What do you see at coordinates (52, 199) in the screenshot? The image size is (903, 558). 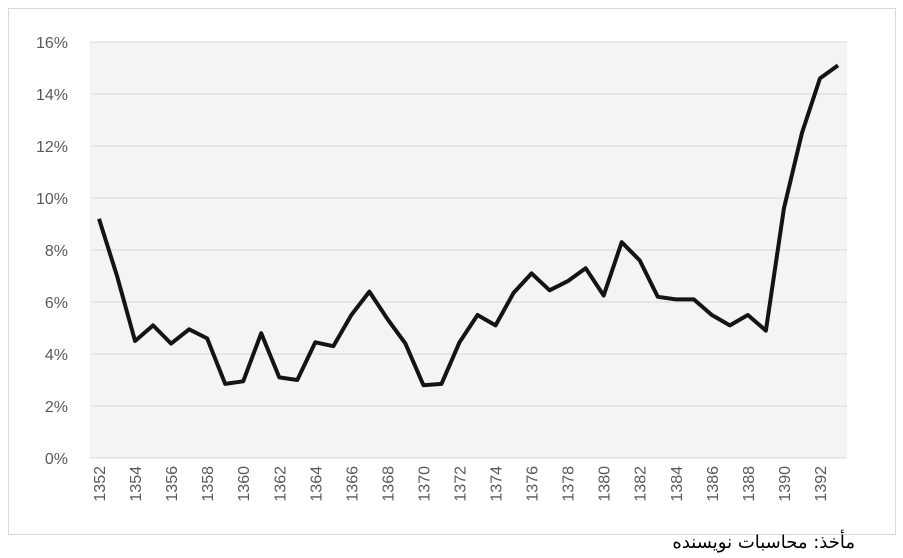 I see `y-tick-label: 10%` at bounding box center [52, 199].